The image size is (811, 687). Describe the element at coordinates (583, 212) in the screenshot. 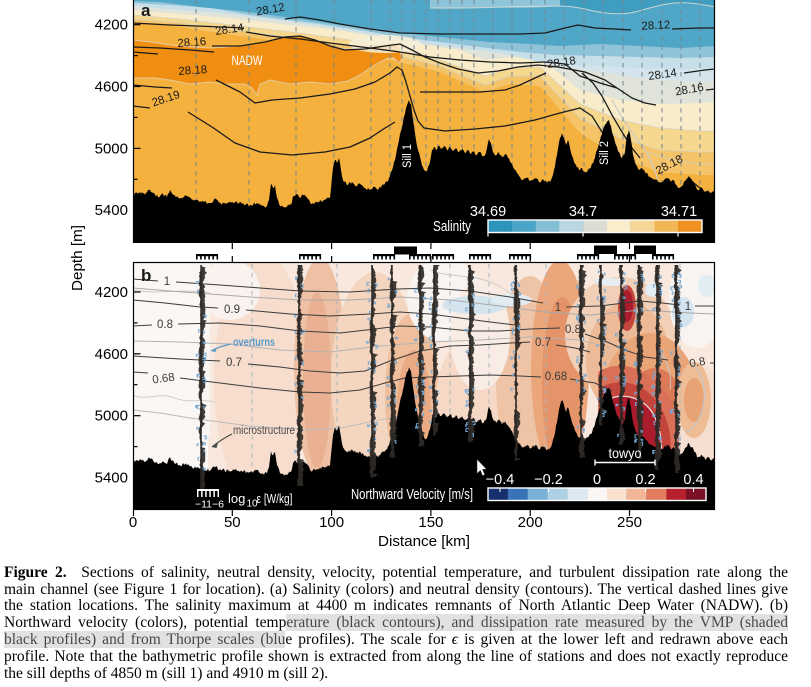

I see `svg-text: 34.7` at that location.